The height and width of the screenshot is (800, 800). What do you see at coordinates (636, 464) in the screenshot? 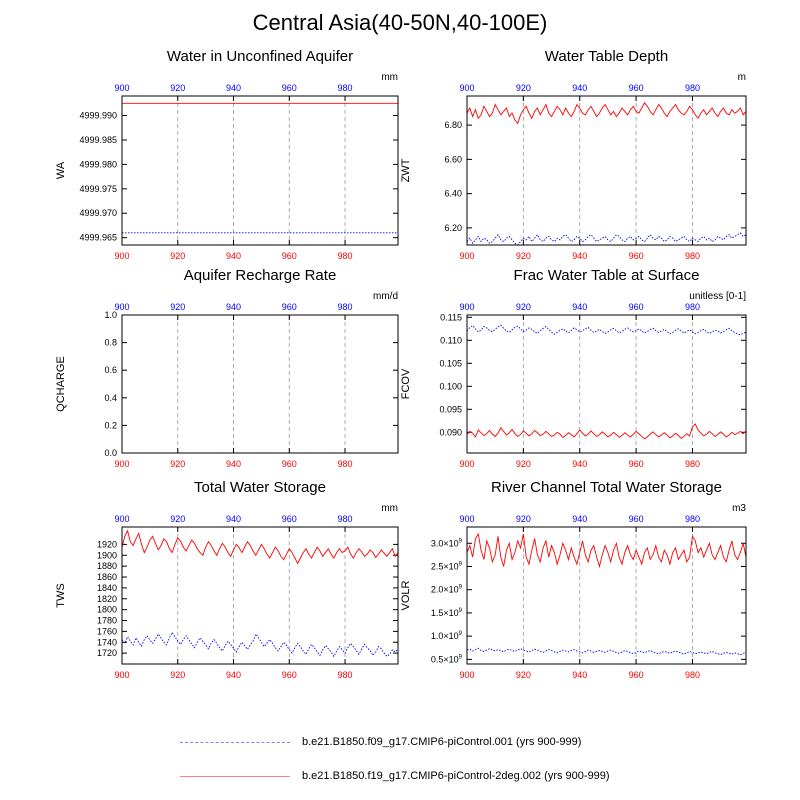
I see `panel-4-x-tick-label-bottom: 960` at bounding box center [636, 464].